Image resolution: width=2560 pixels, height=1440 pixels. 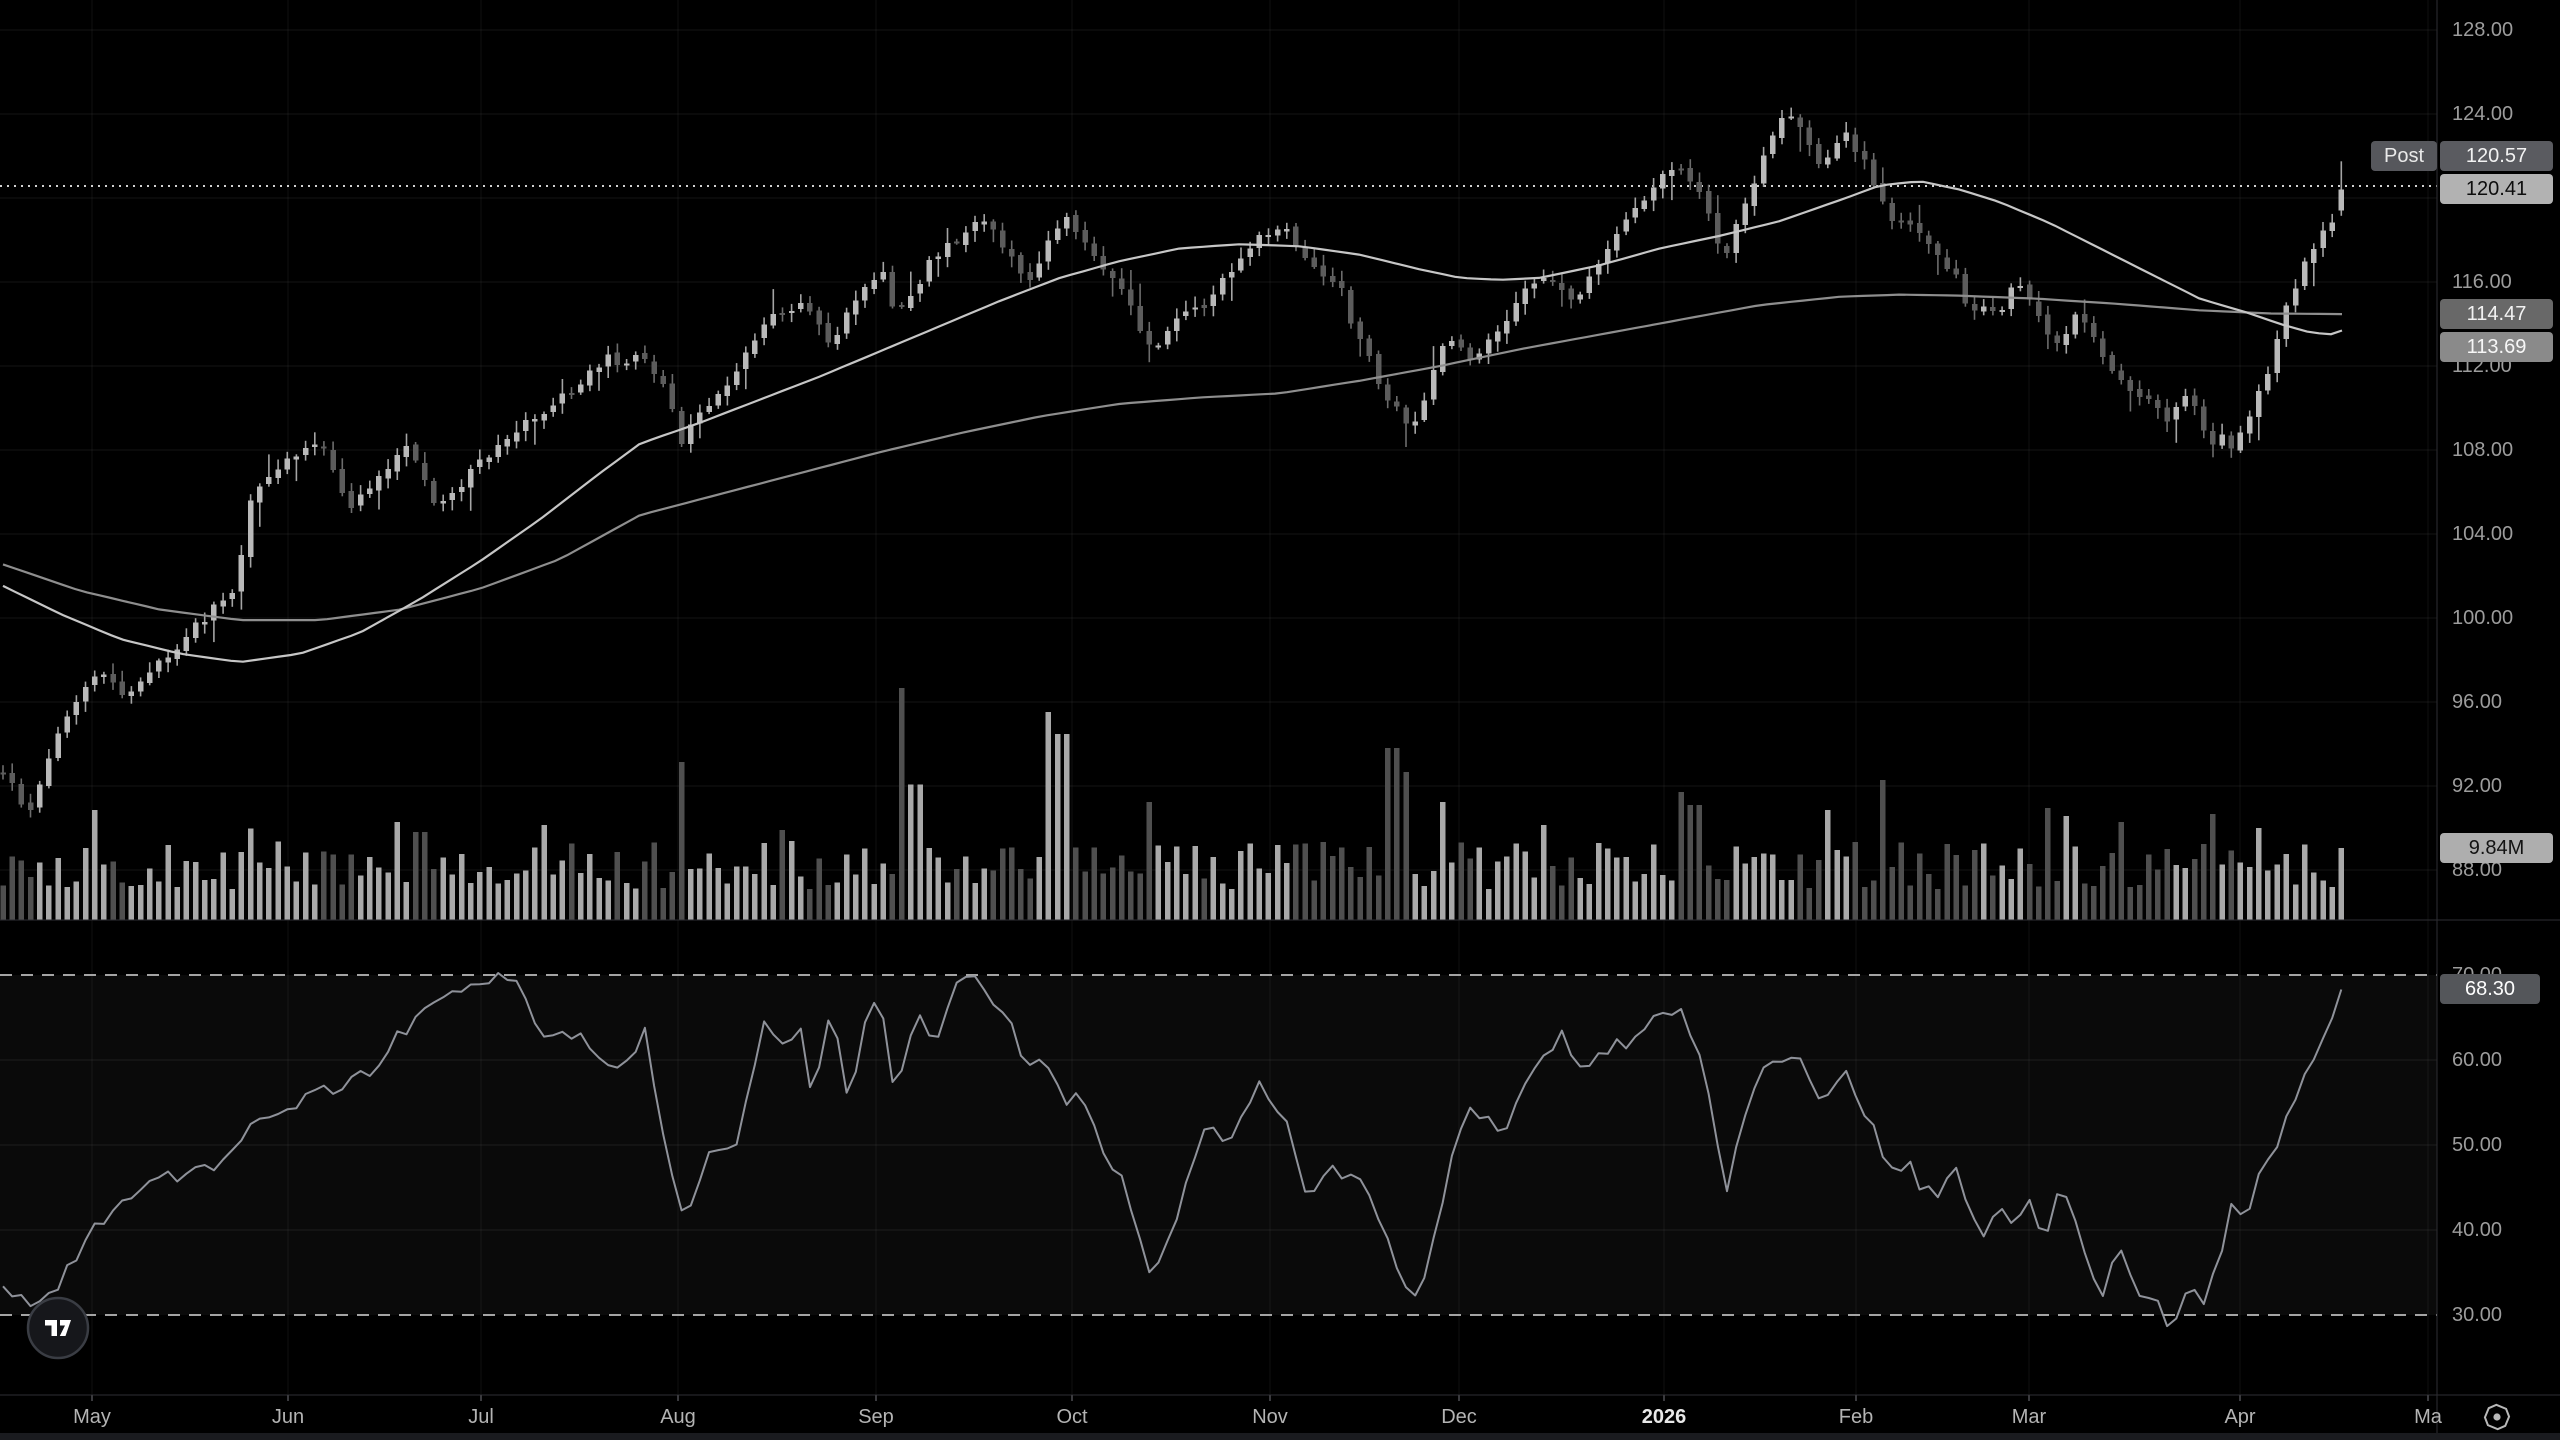 I want to click on price-axis, so click(x=2498, y=697).